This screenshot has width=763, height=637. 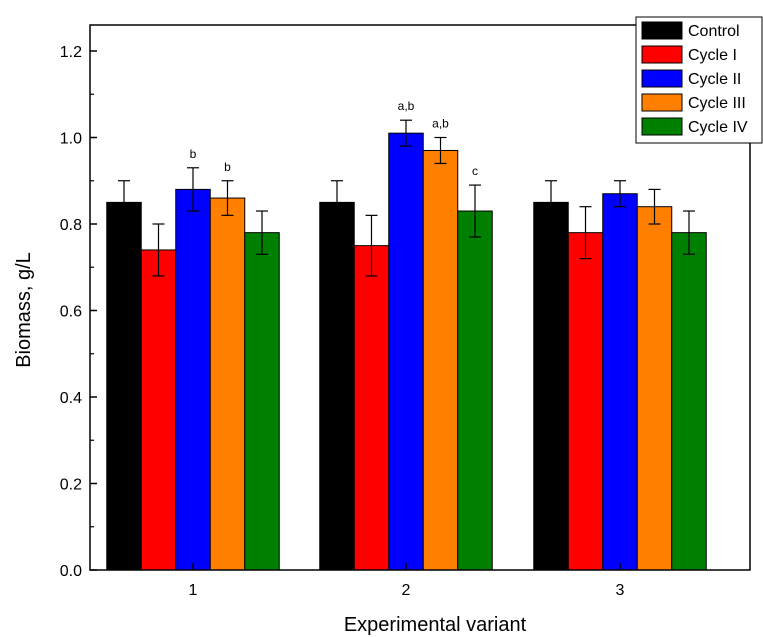 What do you see at coordinates (71, 139) in the screenshot?
I see `y-tick-label: 1.0` at bounding box center [71, 139].